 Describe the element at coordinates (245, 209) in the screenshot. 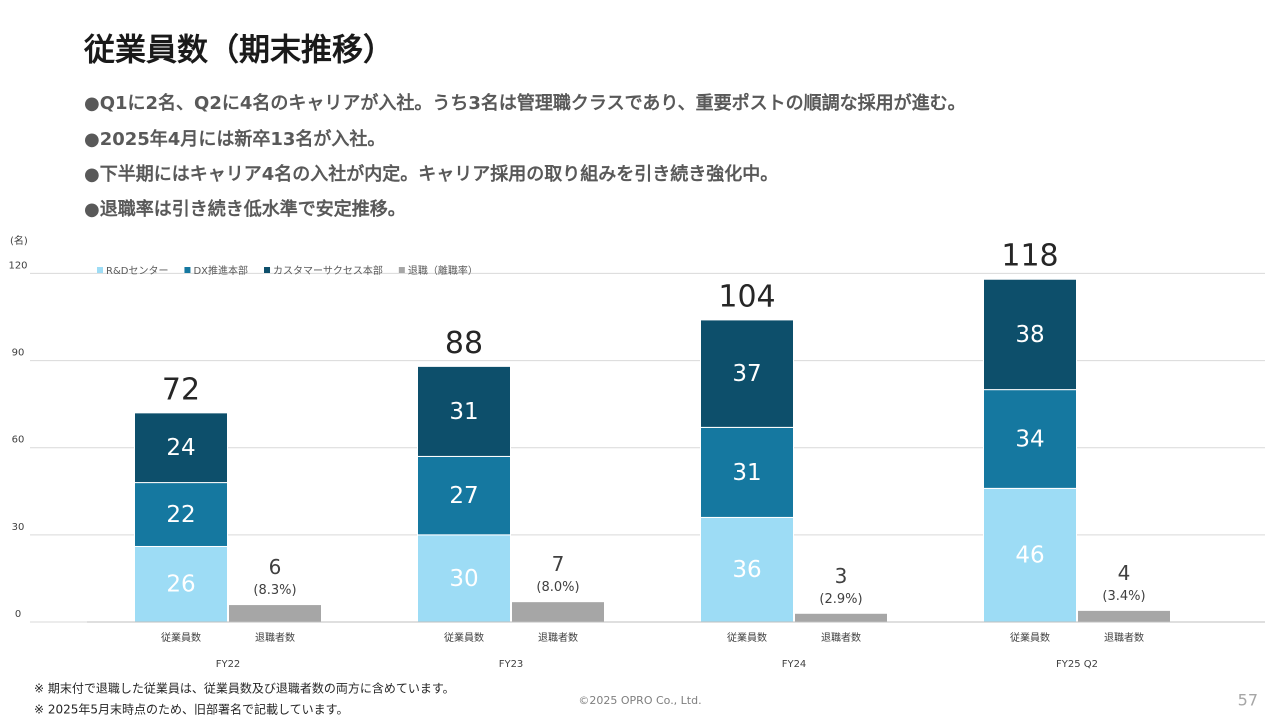

I see `bullet: ●退職率は引き続き低水準で安定推移。` at that location.